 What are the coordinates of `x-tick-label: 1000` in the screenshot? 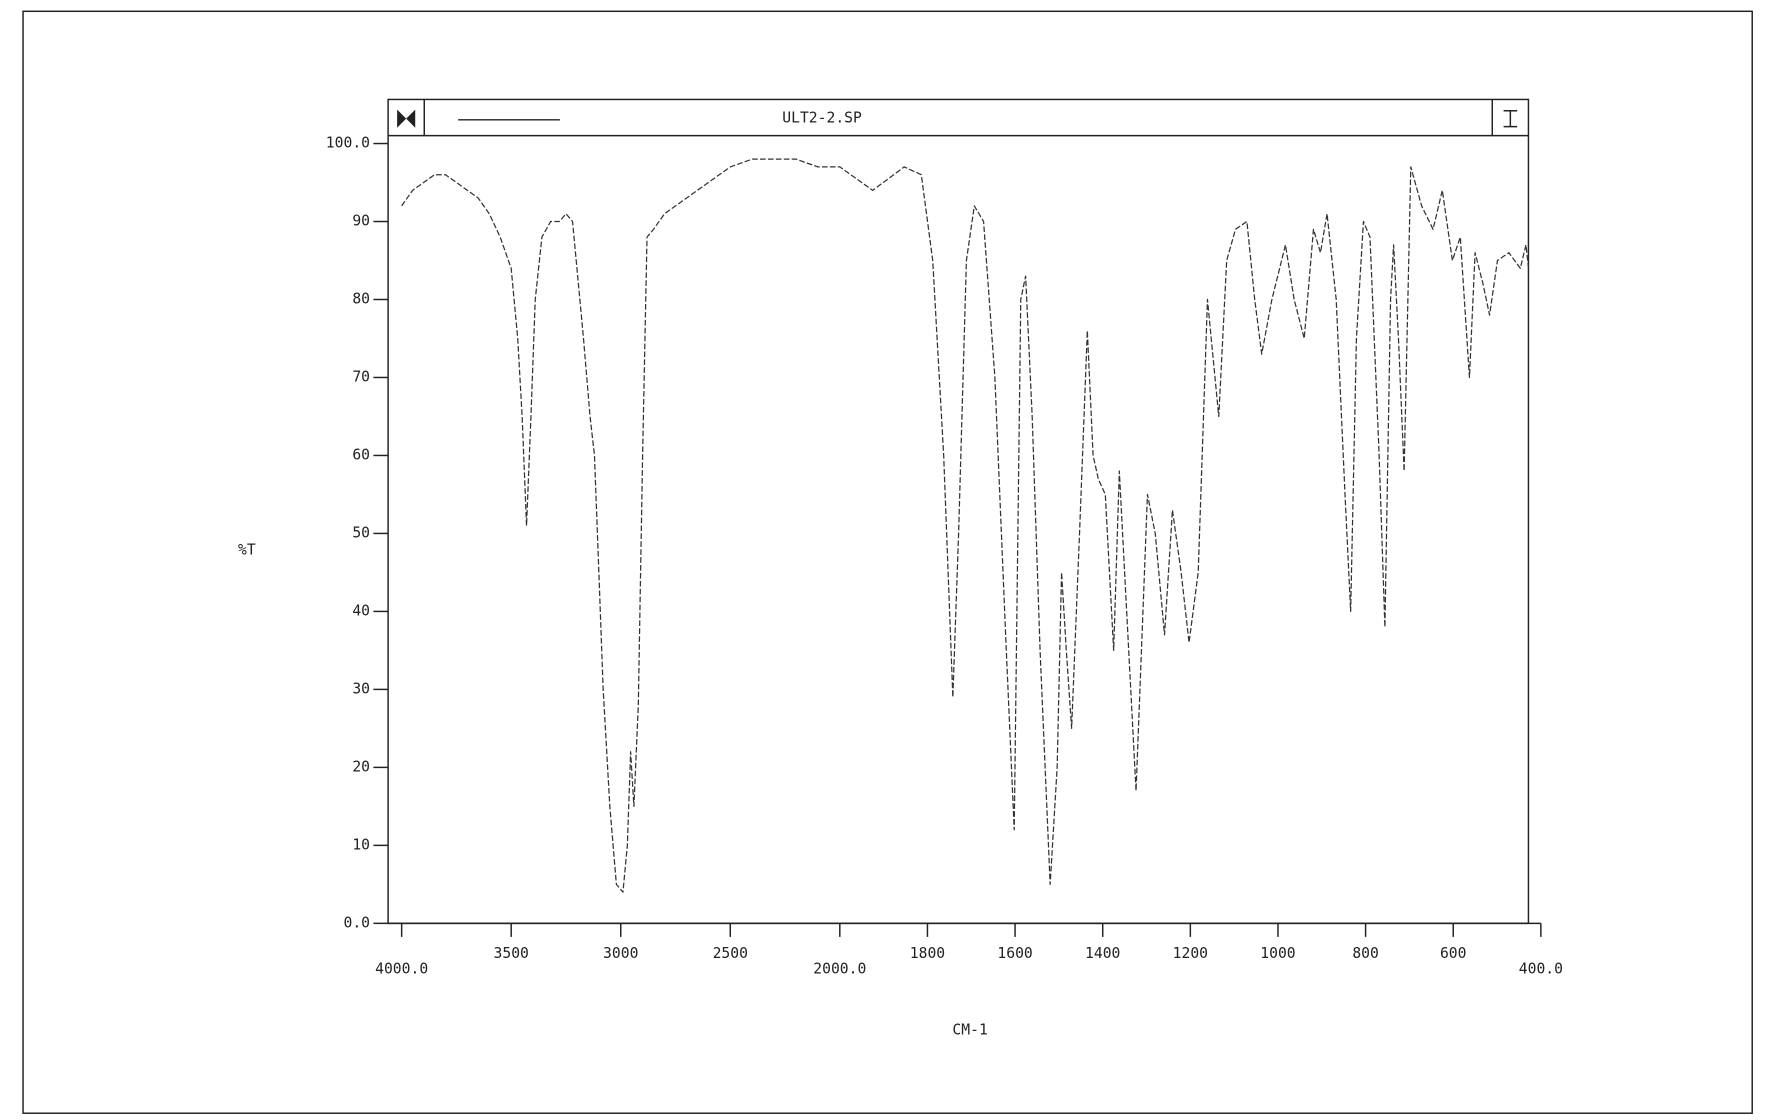 It's located at (1277, 953).